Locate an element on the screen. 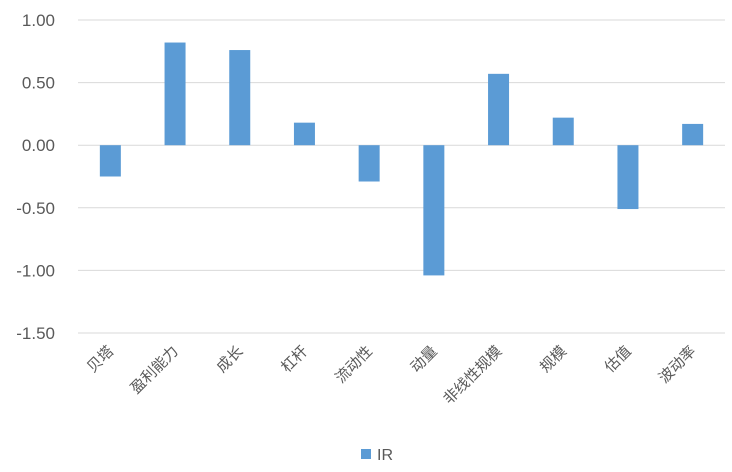 This screenshot has width=732, height=472. y-tick-label: 0.50 is located at coordinates (38, 83).